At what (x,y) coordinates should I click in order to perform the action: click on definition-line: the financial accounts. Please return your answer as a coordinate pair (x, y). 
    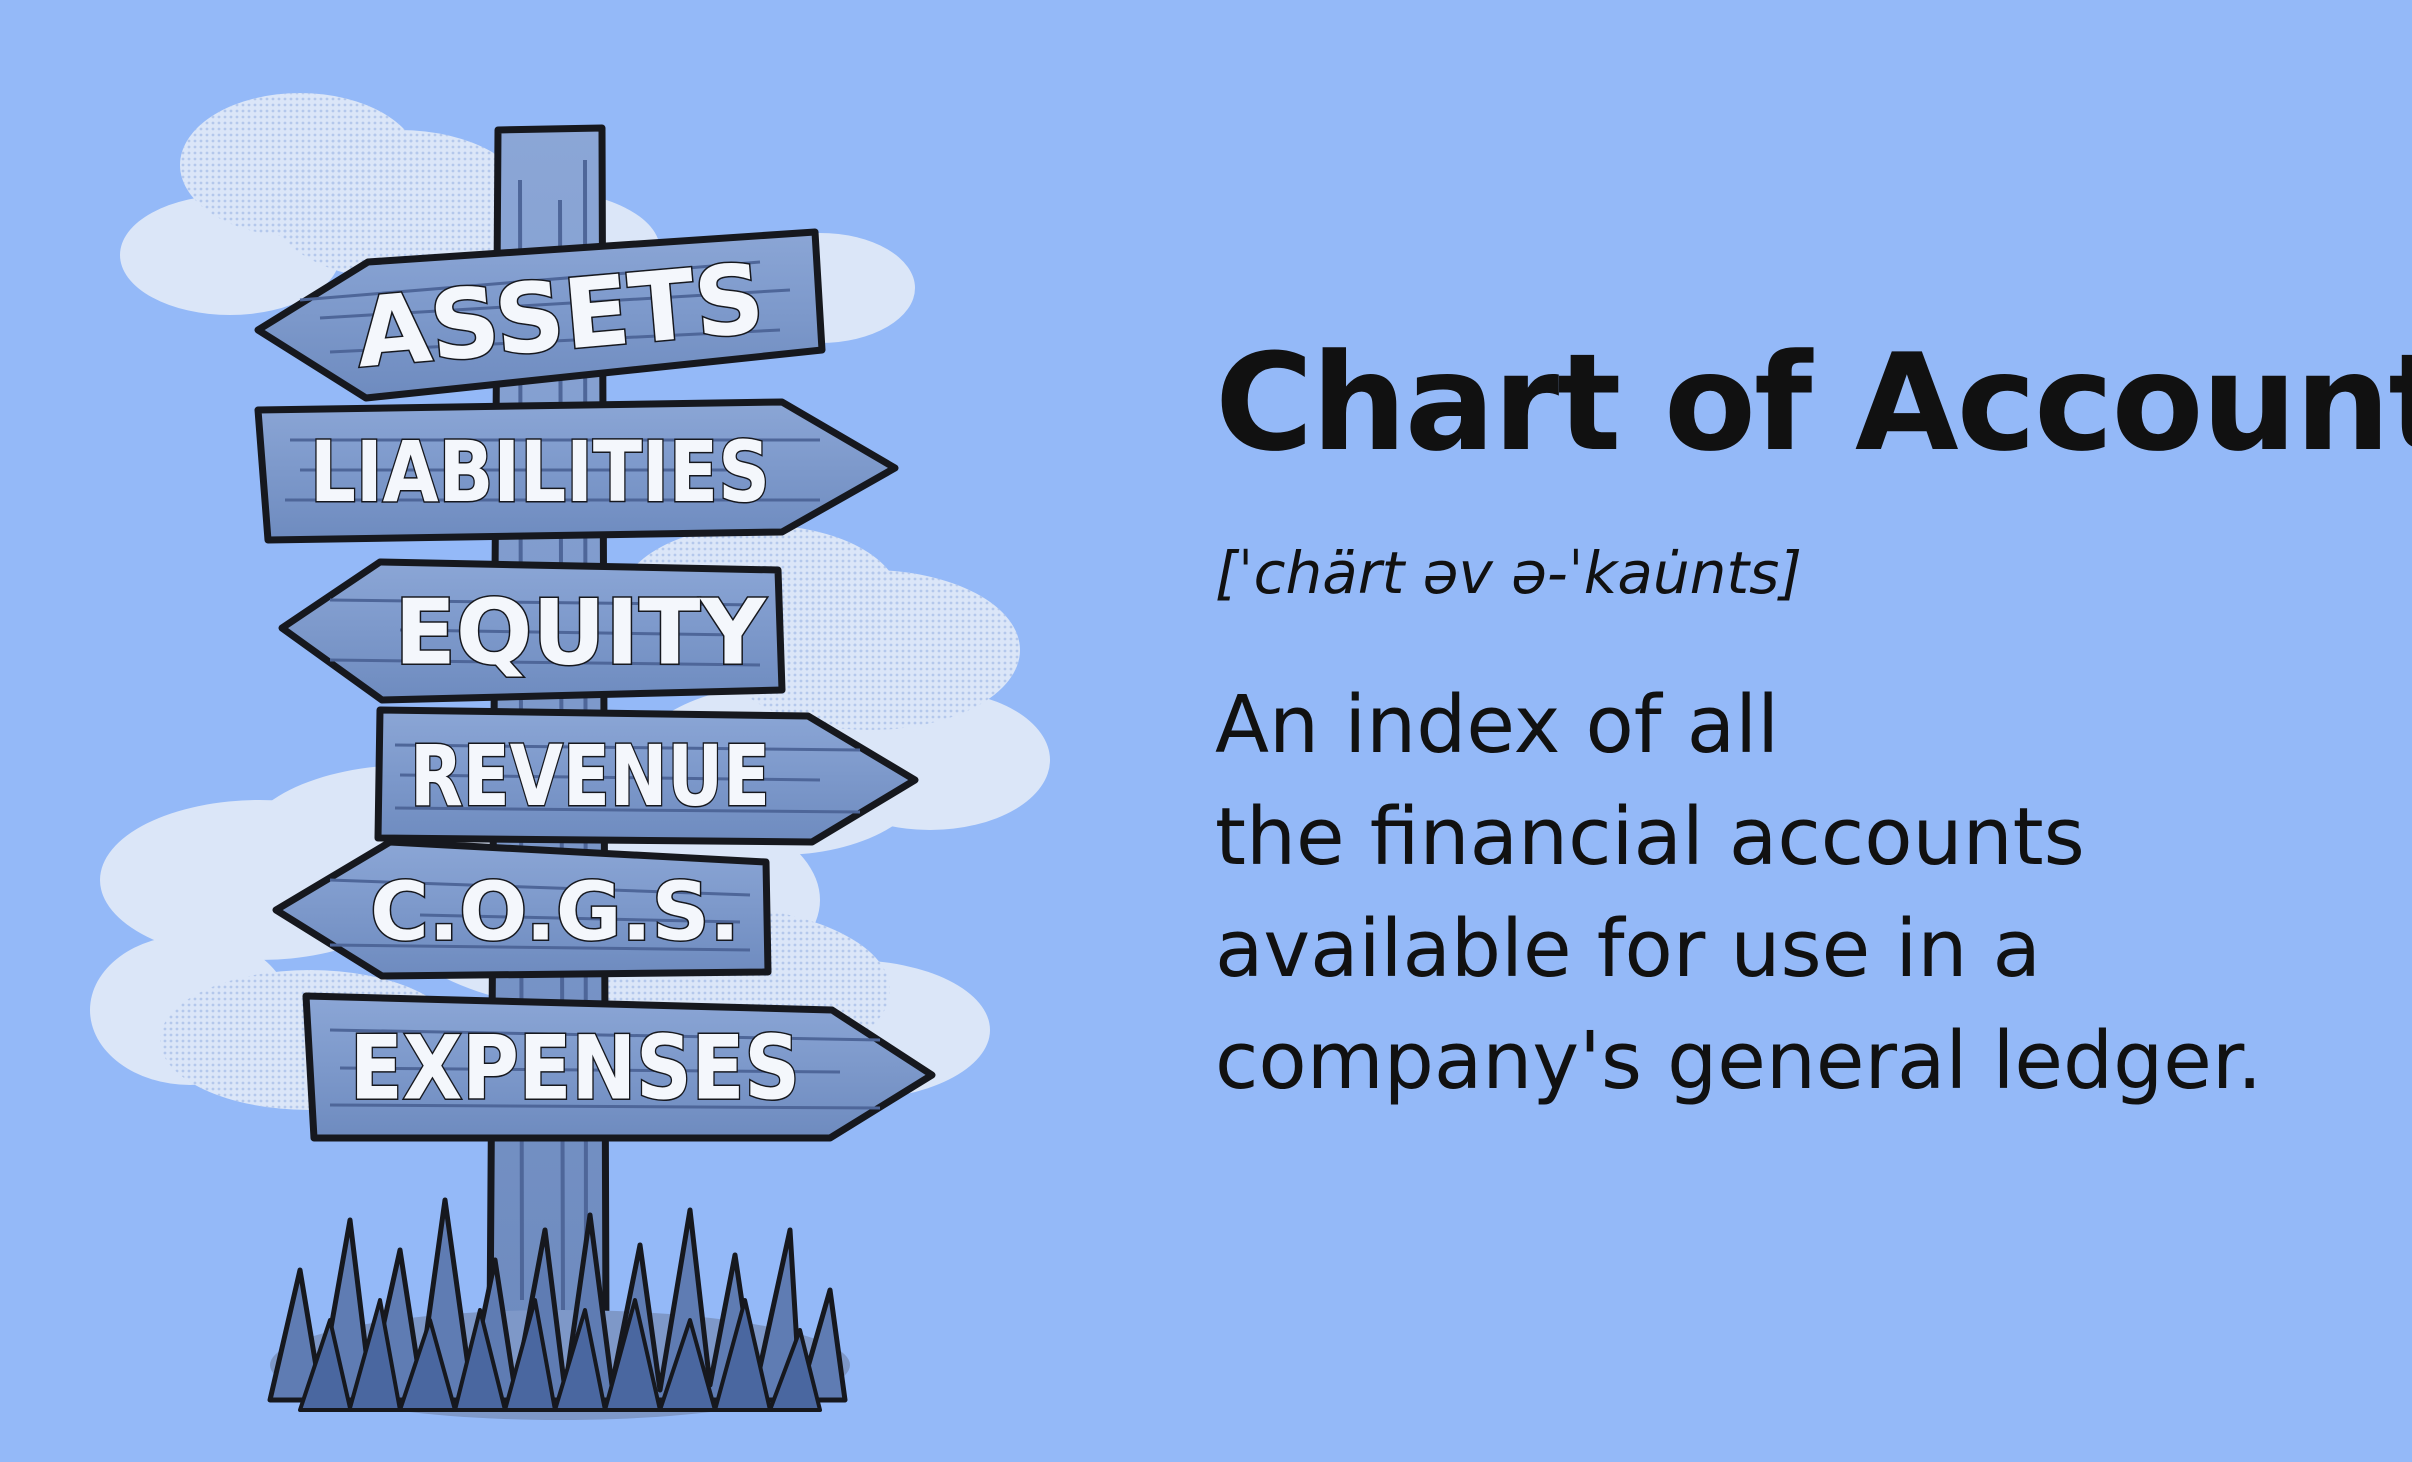
    Looking at the image, I should click on (1650, 837).